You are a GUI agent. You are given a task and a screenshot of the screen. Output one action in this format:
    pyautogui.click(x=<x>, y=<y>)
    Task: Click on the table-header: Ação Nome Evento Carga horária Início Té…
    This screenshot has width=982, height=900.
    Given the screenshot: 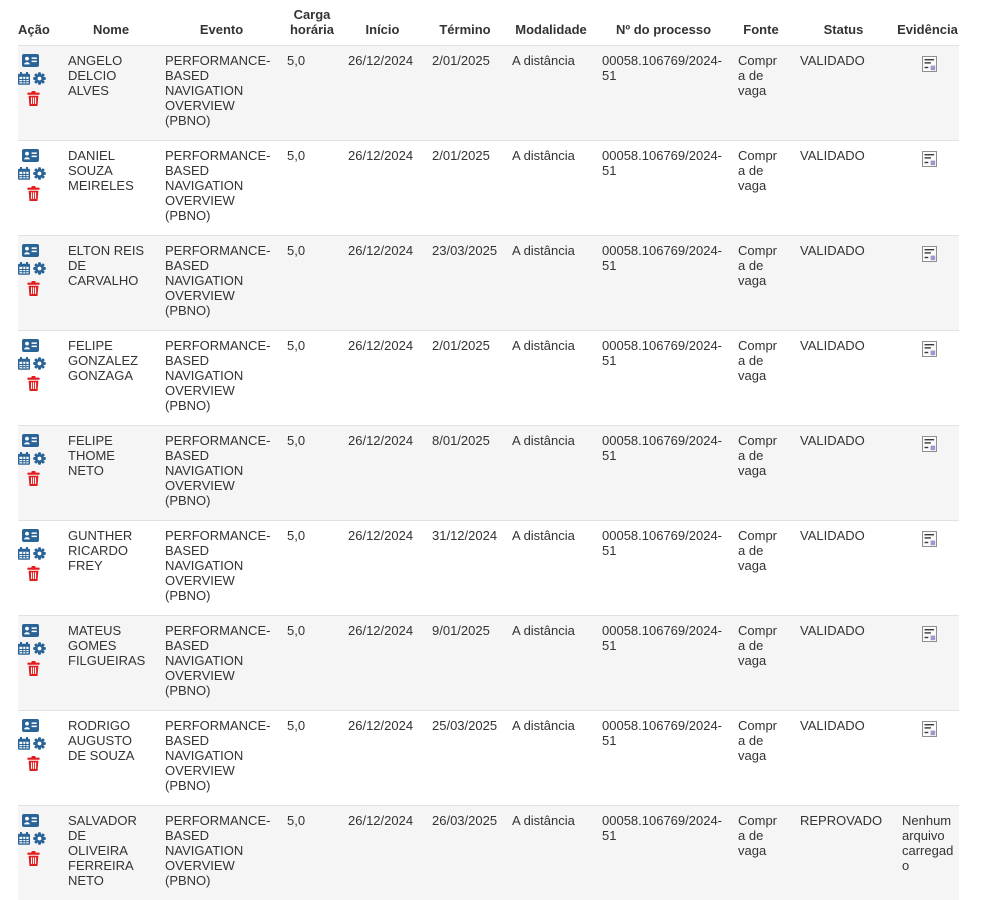 What is the action you would take?
    pyautogui.click(x=488, y=22)
    